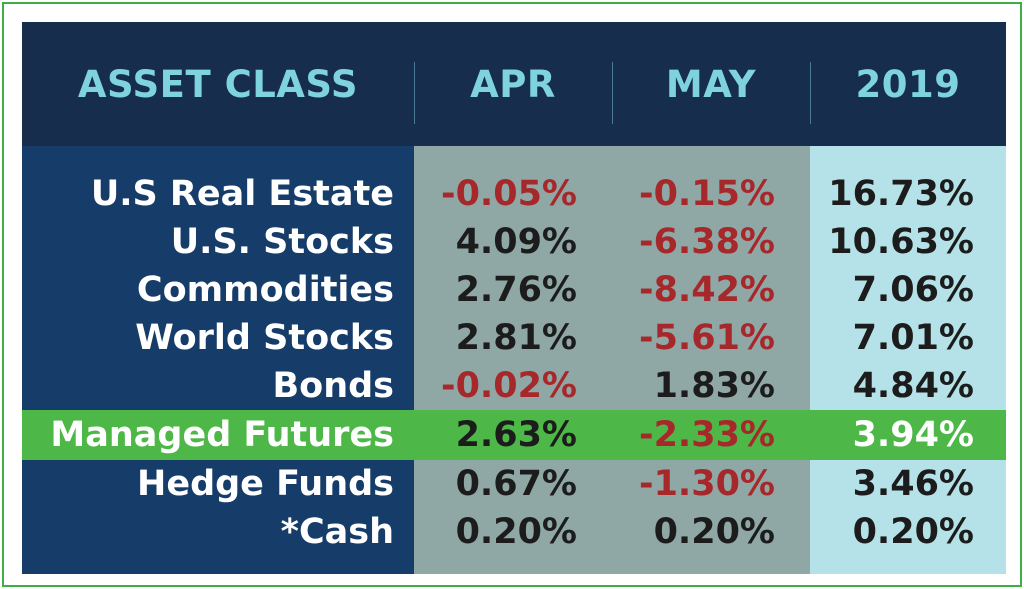  I want to click on table-row: Bonds -0.02% 1.83% 4.84%, so click(514, 386).